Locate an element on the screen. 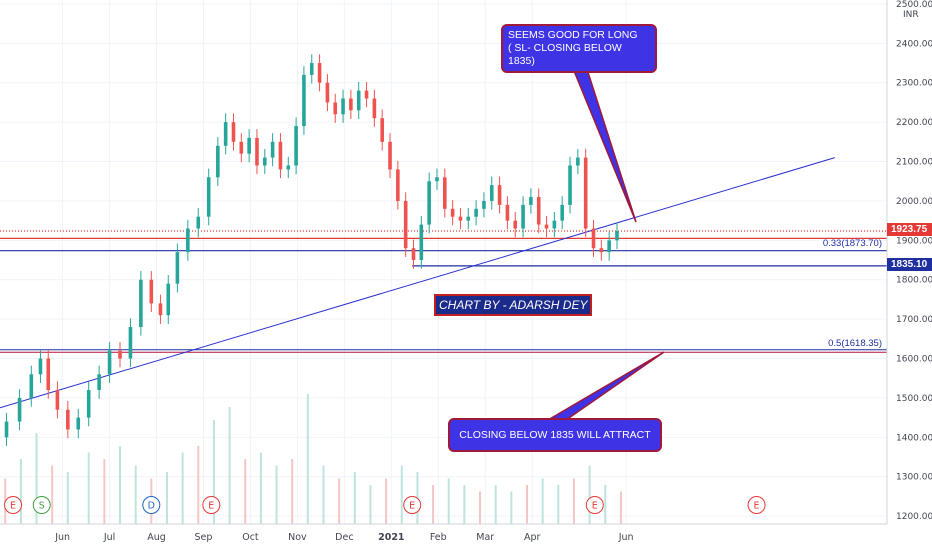 The width and height of the screenshot is (932, 550). watermark-label: CHART BY - ADARSH DEY is located at coordinates (513, 305).